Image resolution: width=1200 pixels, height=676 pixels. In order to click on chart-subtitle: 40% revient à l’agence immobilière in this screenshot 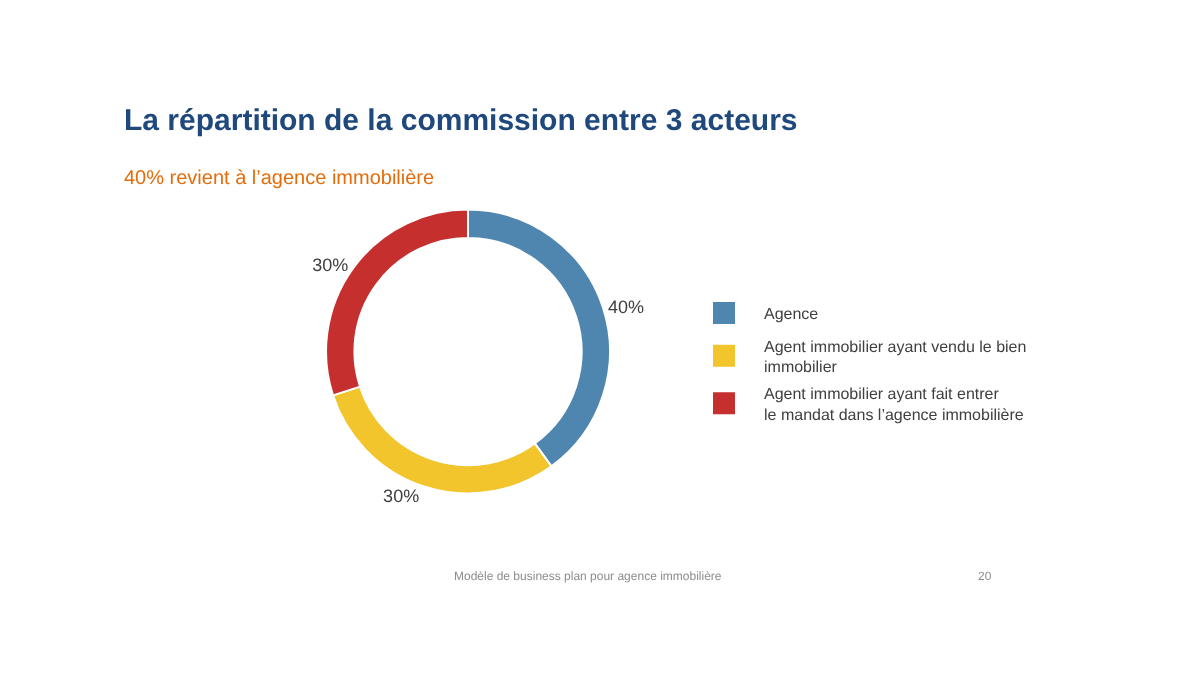, I will do `click(280, 179)`.